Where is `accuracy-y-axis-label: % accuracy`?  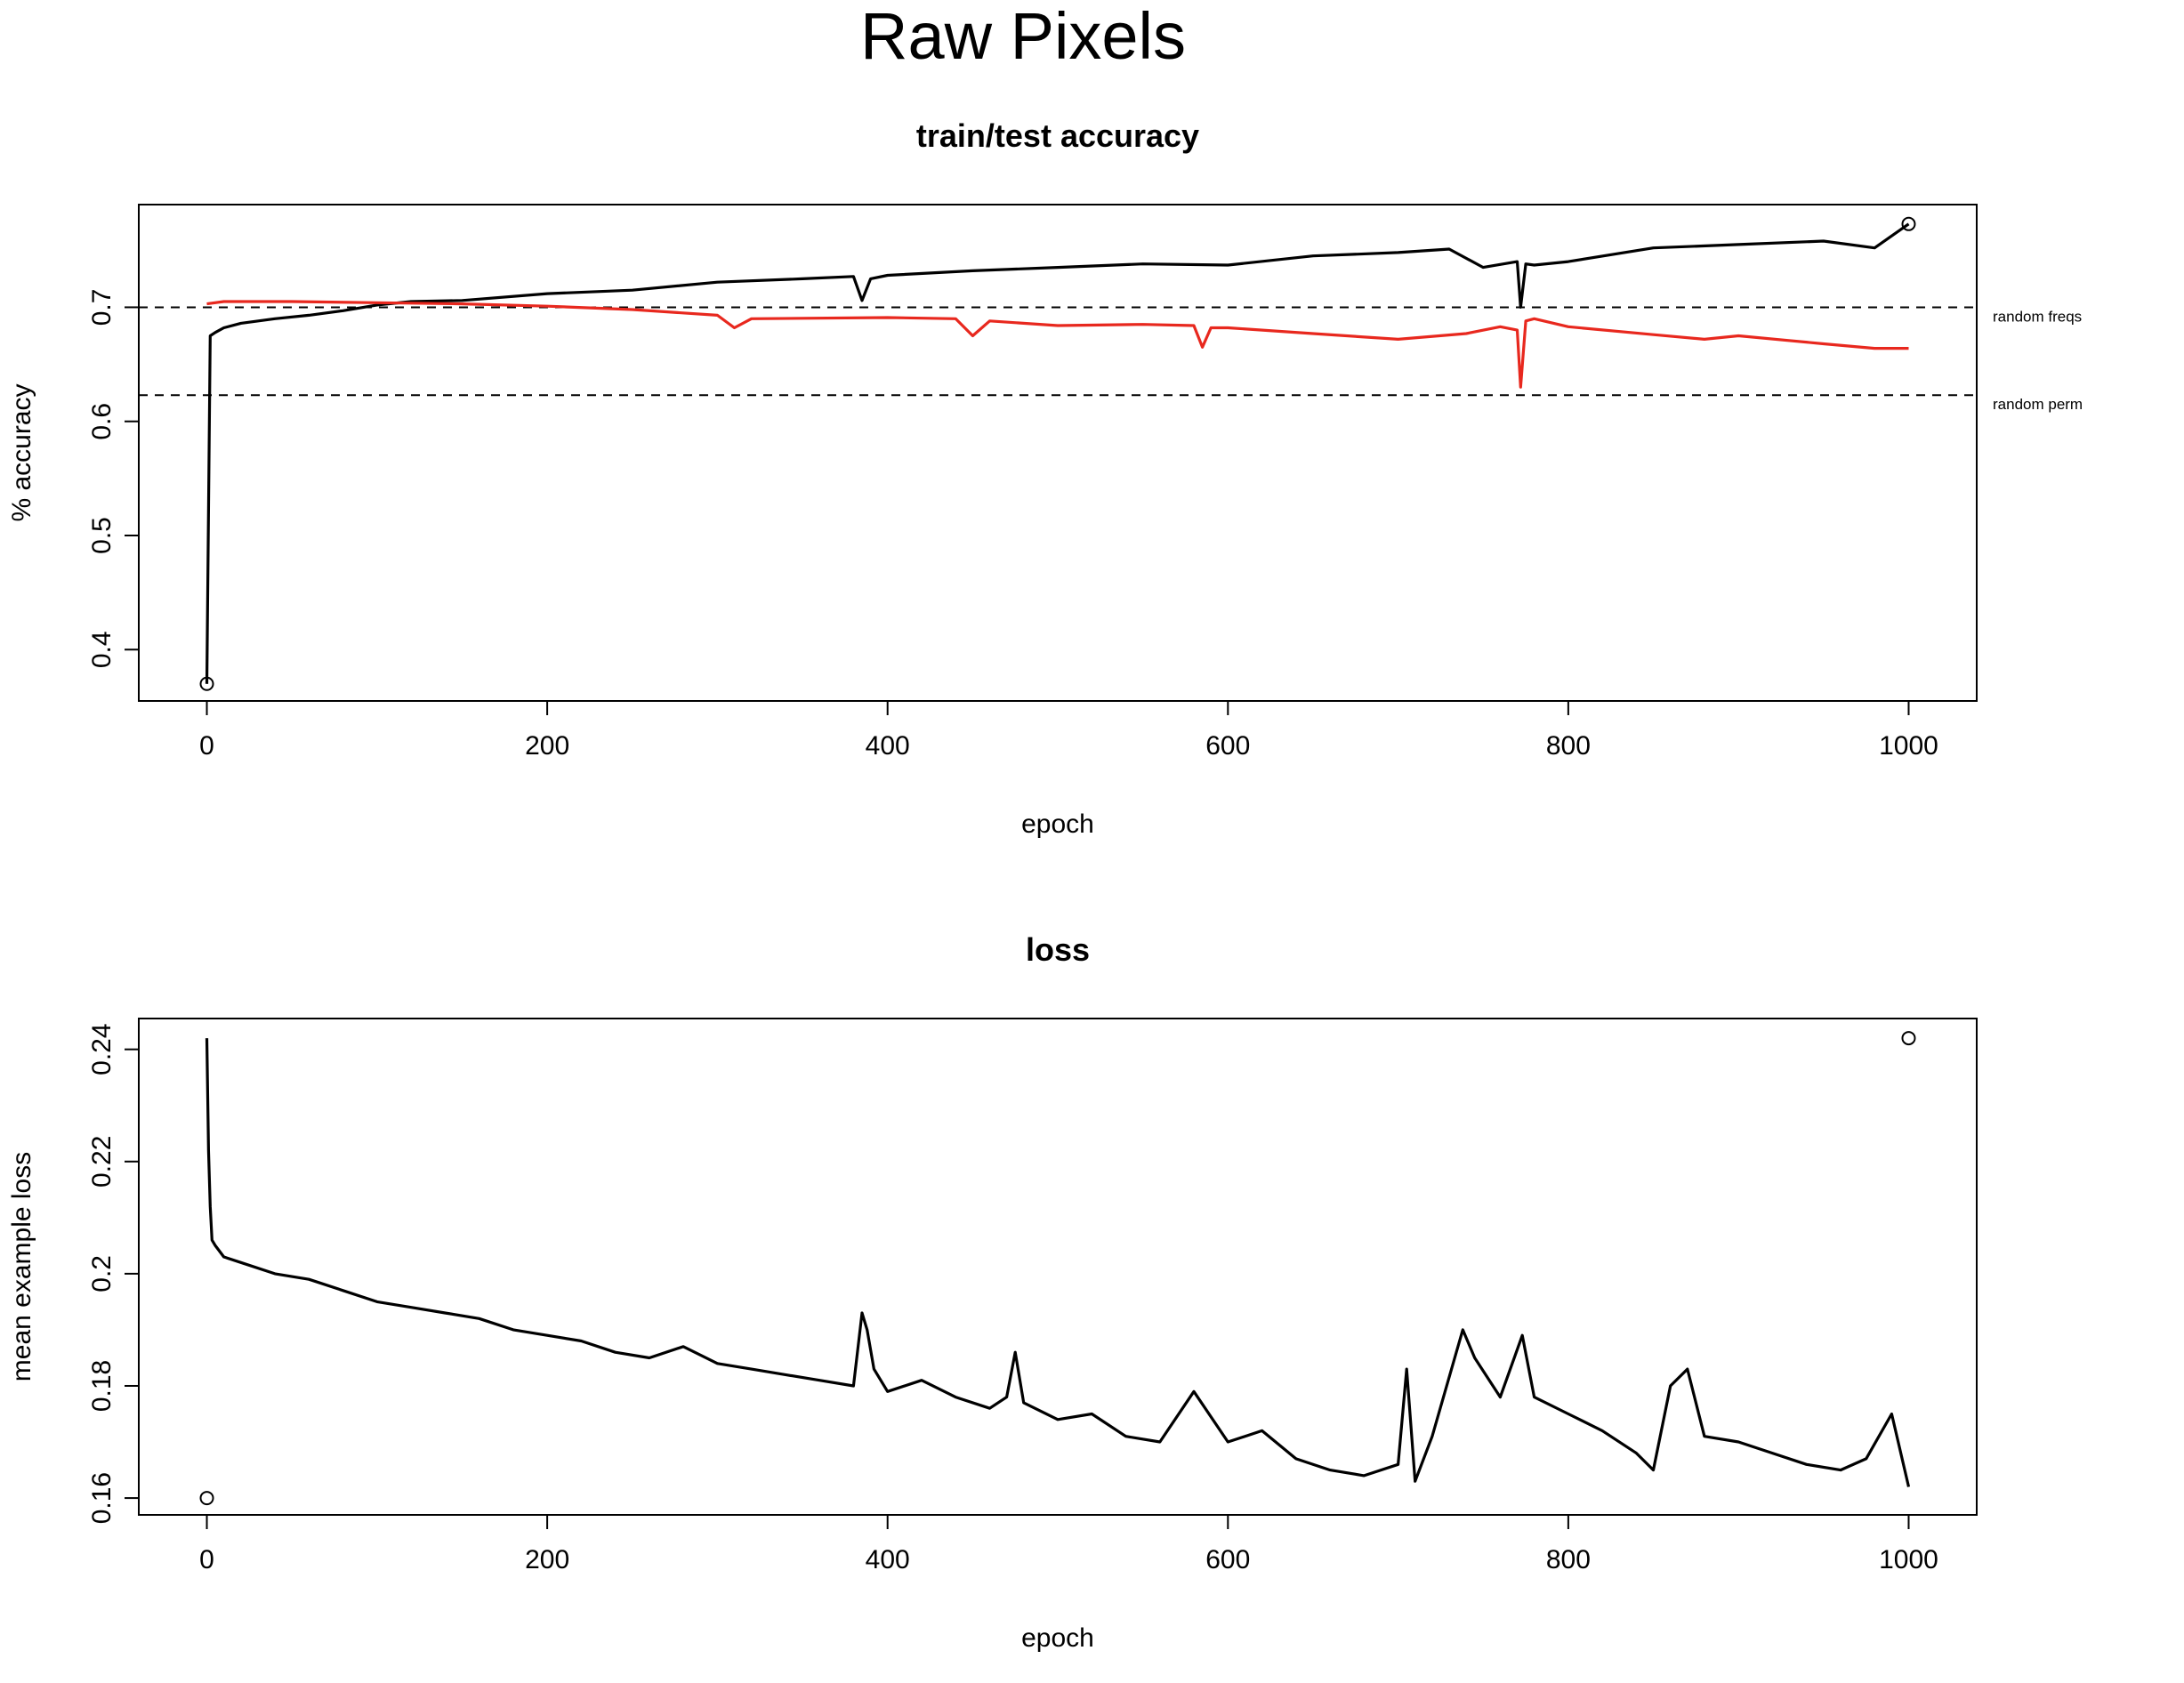
accuracy-y-axis-label: % accuracy is located at coordinates (21, 452).